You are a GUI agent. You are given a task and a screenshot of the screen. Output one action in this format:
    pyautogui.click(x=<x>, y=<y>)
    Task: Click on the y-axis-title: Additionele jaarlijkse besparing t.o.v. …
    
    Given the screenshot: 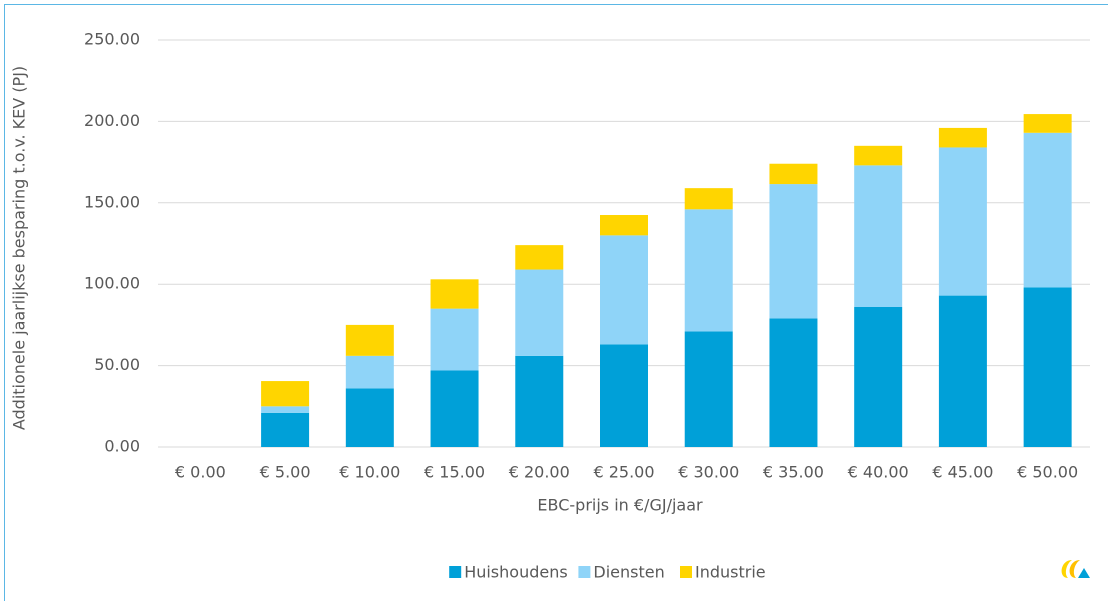 What is the action you would take?
    pyautogui.click(x=19, y=248)
    